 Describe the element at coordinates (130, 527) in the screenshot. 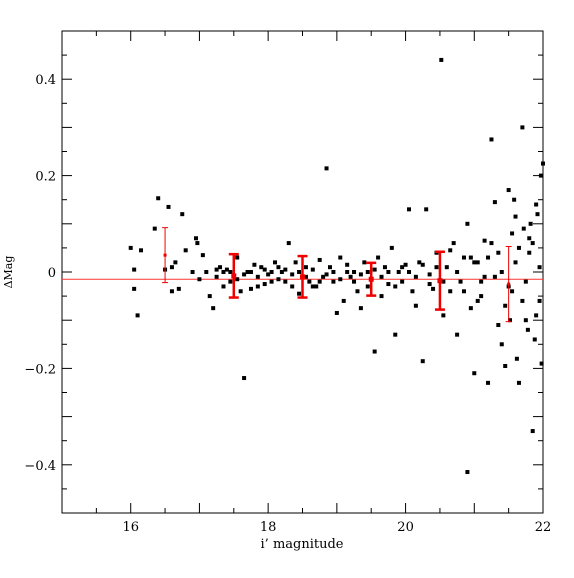

I see `x-tick-label: 16` at that location.